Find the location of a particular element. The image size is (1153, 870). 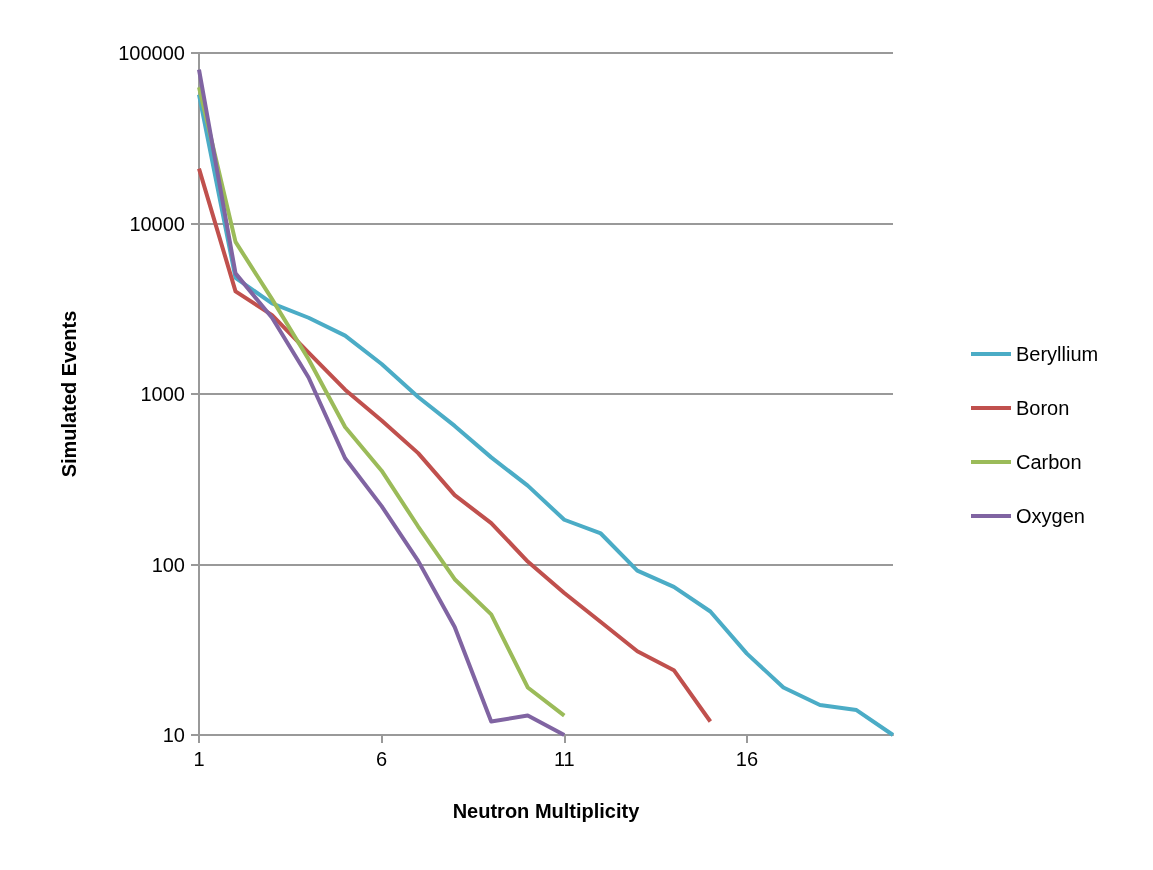

x-tick-label: 16 is located at coordinates (747, 759).